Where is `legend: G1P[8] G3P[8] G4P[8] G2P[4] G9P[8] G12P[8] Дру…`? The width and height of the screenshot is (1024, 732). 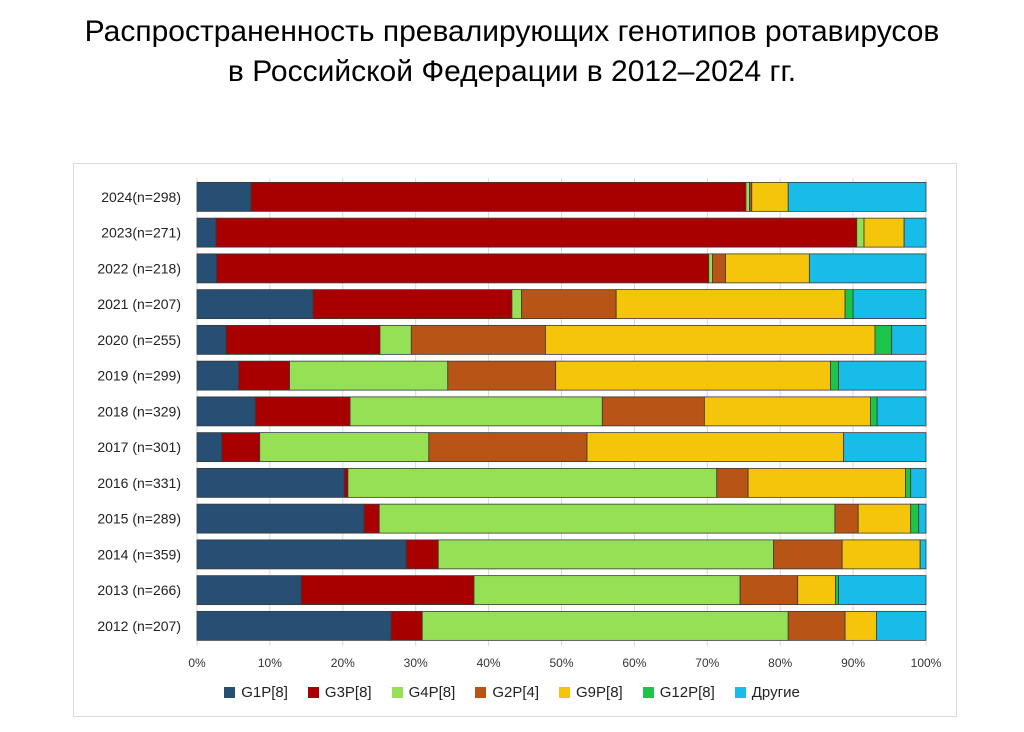 legend: G1P[8] G3P[8] G4P[8] G2P[4] G9P[8] G12P[8] Дру… is located at coordinates (512, 692).